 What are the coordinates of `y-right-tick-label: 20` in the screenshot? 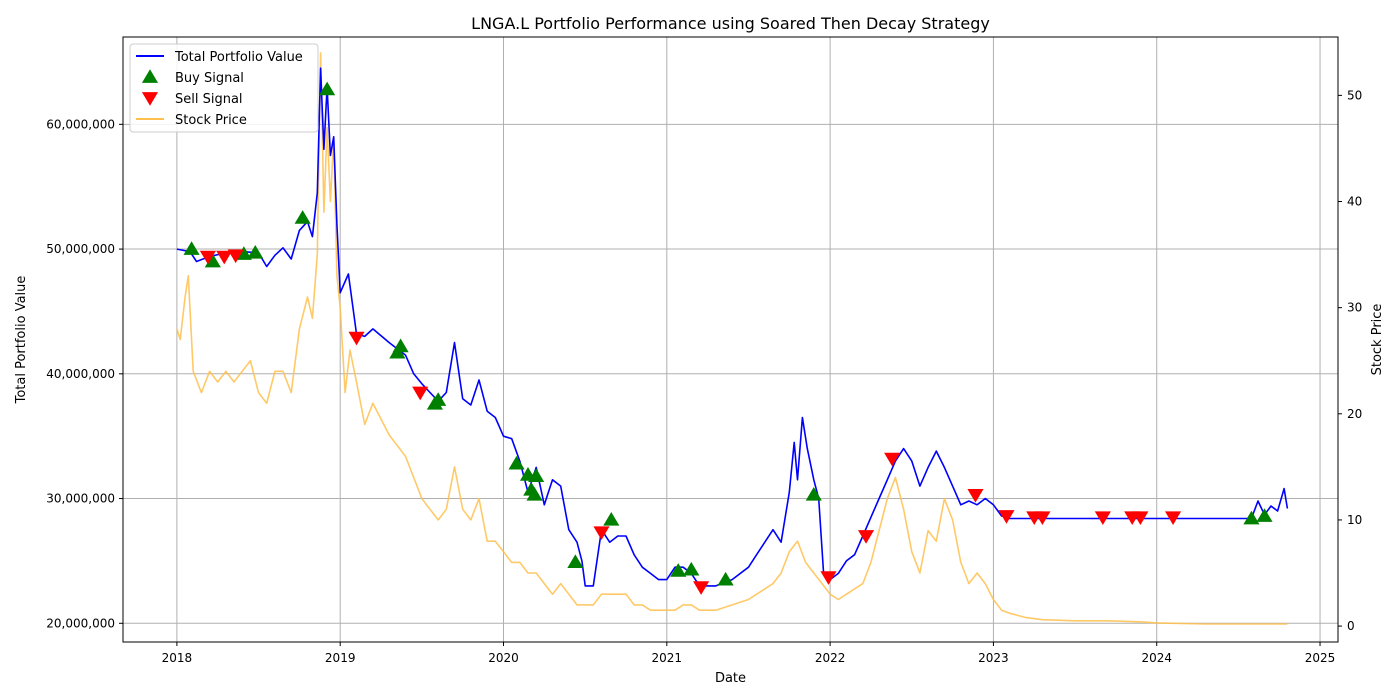 It's located at (1354, 414).